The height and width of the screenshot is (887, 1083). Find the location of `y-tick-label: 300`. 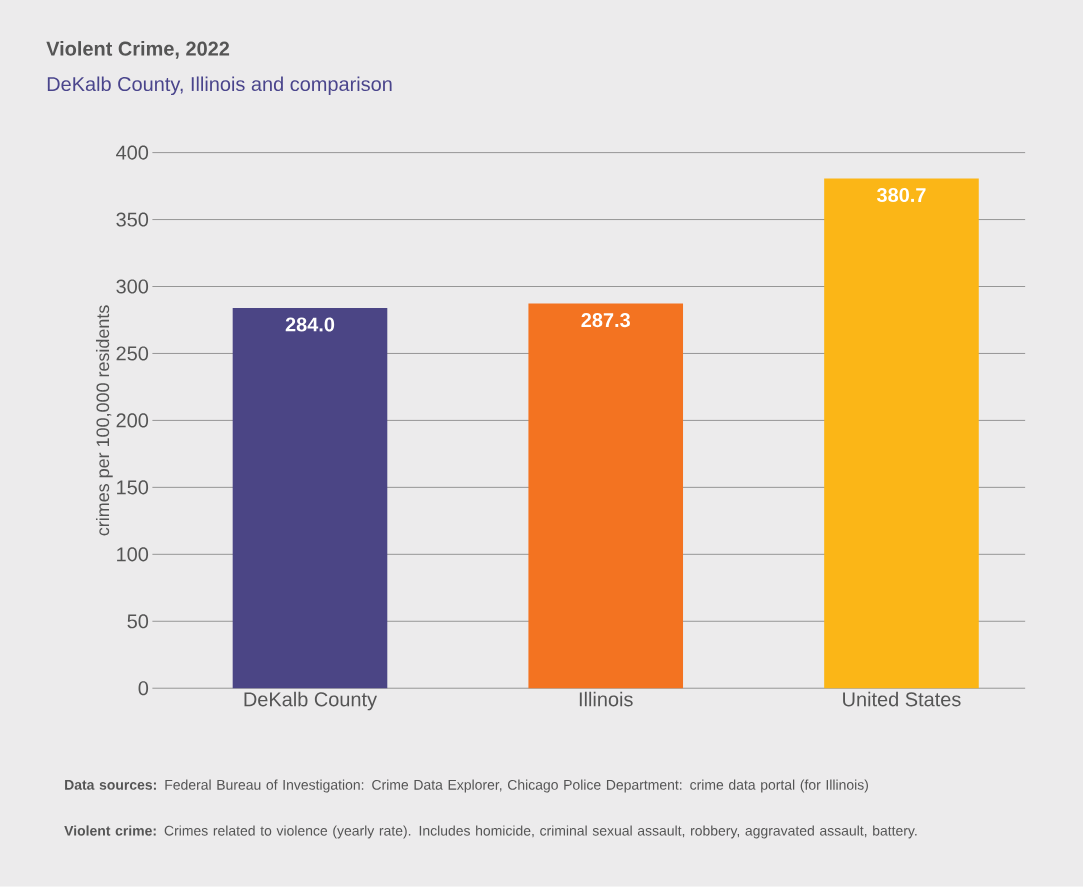

y-tick-label: 300 is located at coordinates (132, 286).